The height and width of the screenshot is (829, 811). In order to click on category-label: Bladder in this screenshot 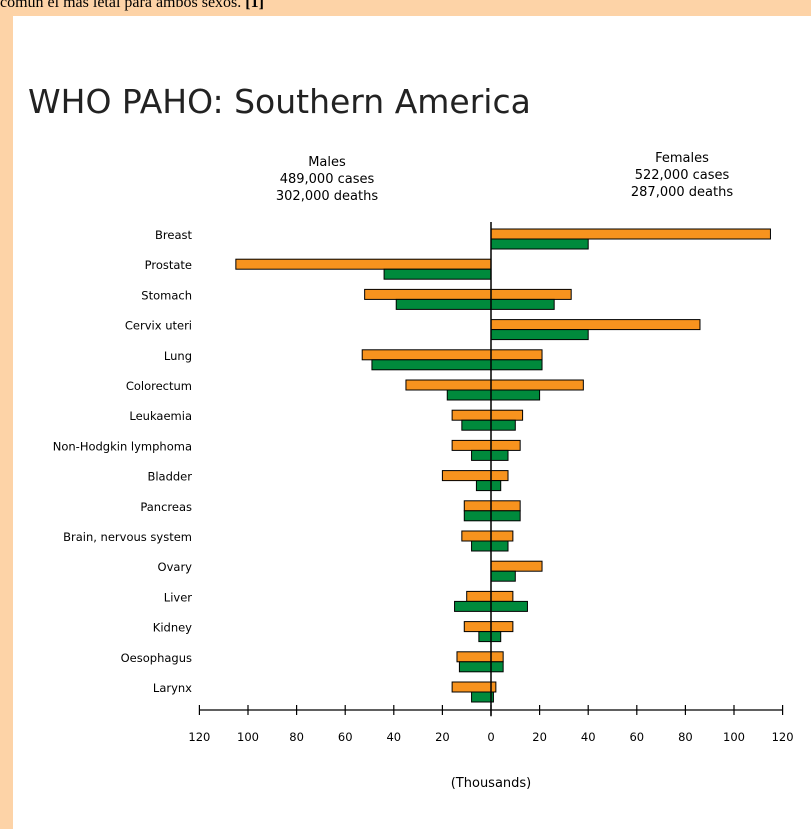, I will do `click(169, 477)`.